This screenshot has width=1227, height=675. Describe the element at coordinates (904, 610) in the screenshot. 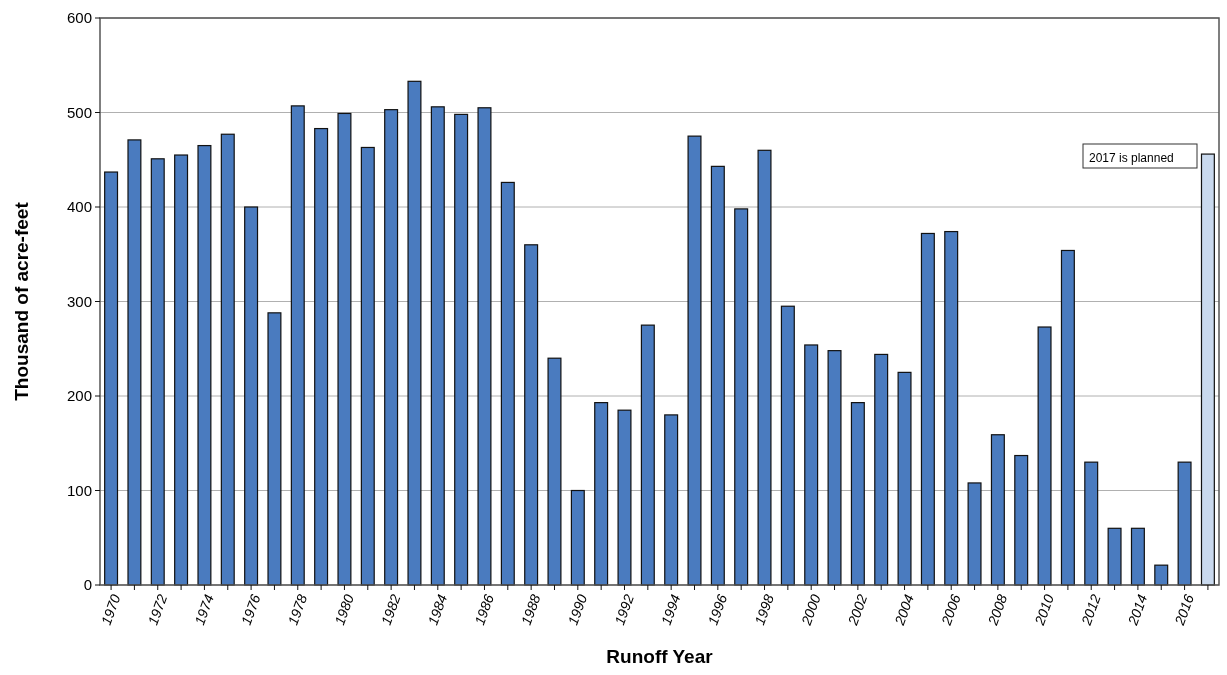

I see `x-tick-label: 2004` at that location.